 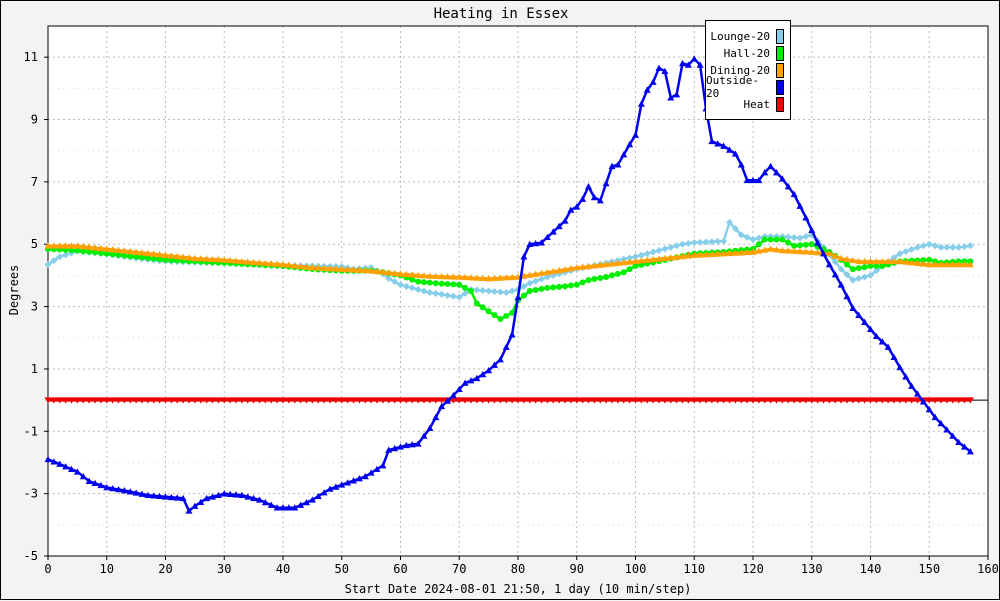 I want to click on legend-item-dining: Dining-20, so click(x=747, y=70).